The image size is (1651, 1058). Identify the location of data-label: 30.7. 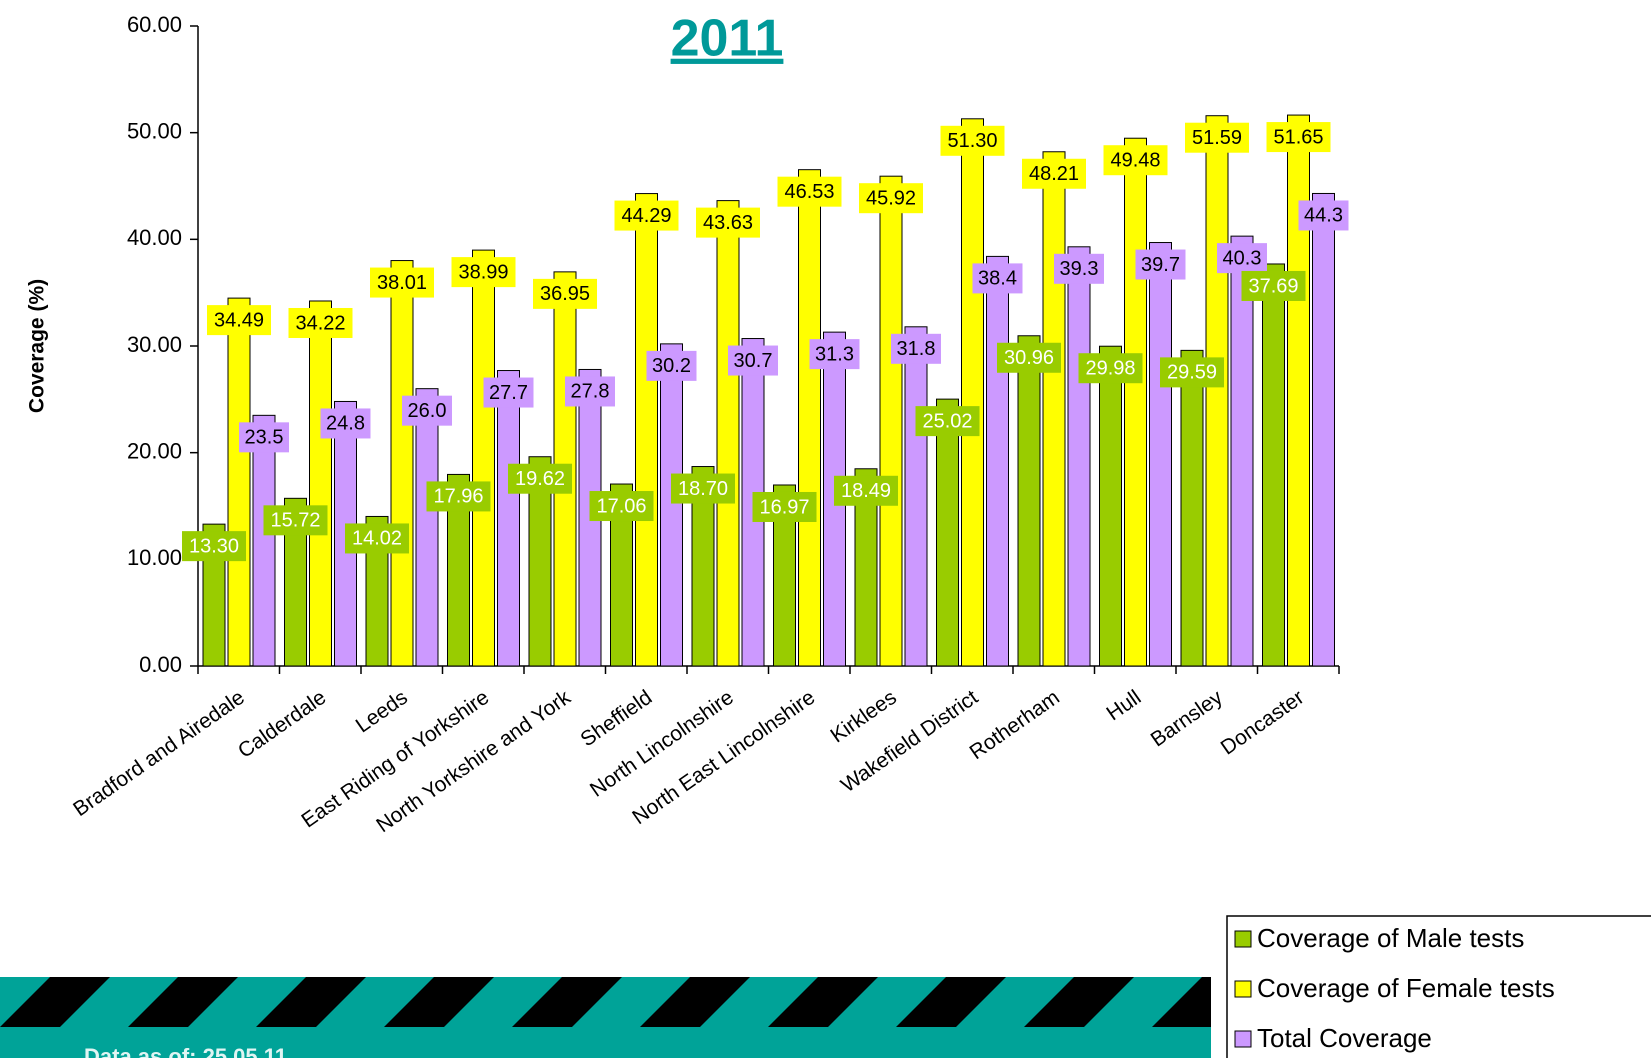
(753, 361).